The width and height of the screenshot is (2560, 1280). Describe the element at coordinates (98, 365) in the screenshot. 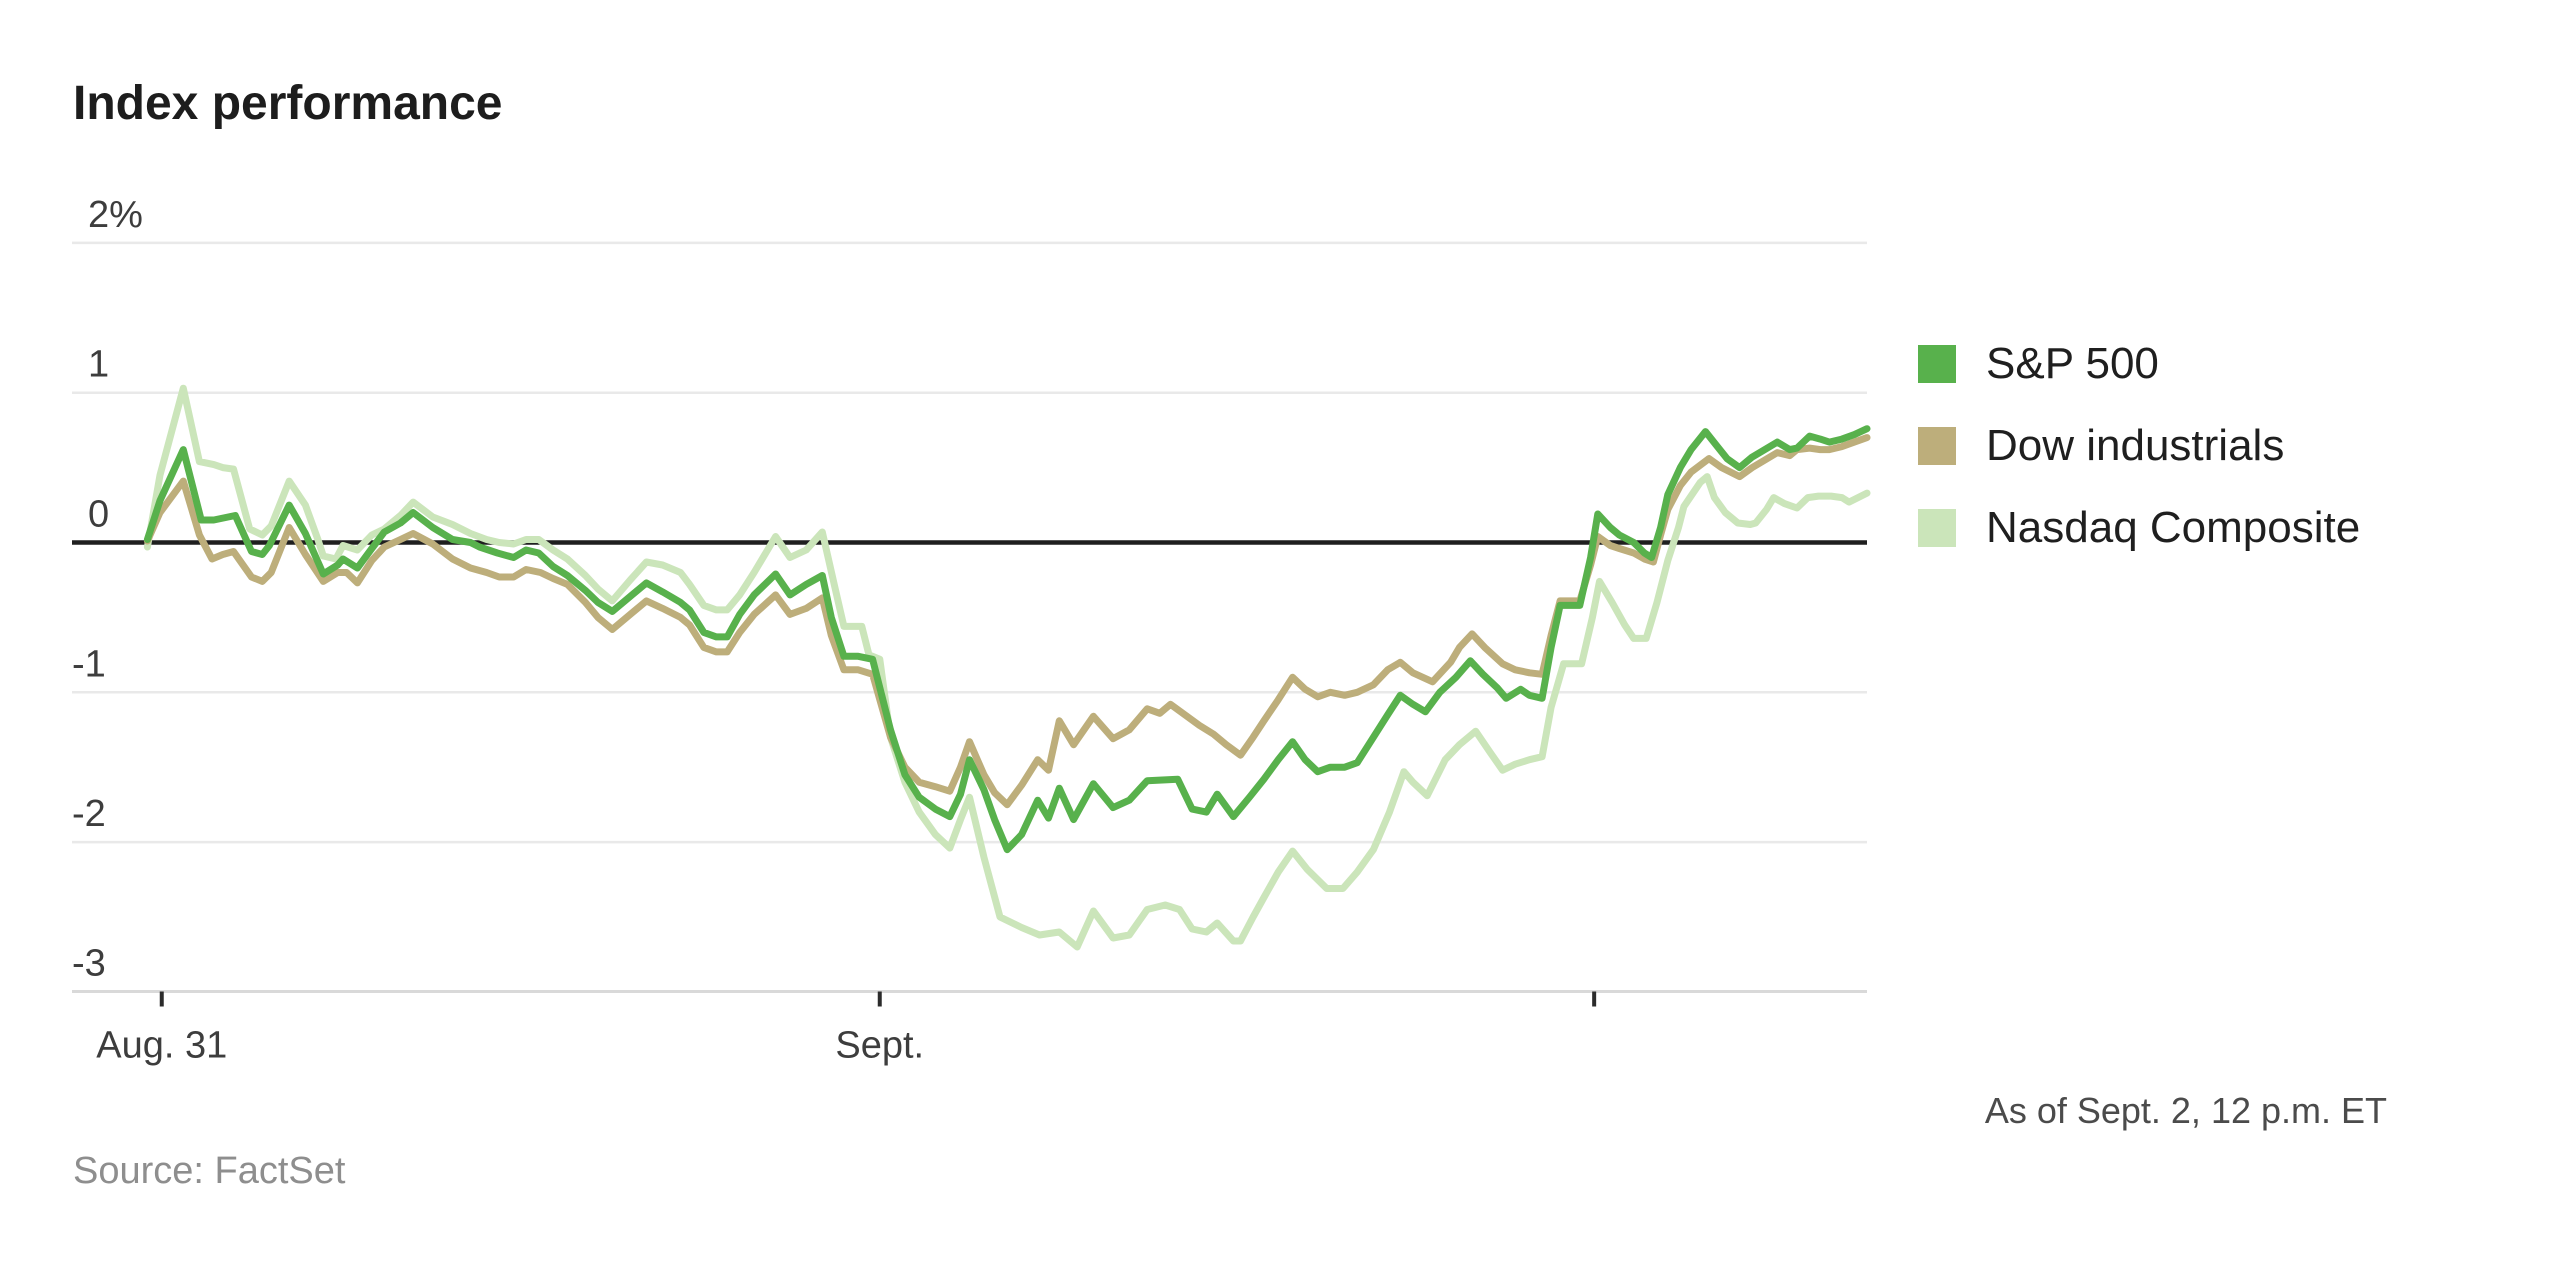

I see `y-axis-label: 1` at that location.